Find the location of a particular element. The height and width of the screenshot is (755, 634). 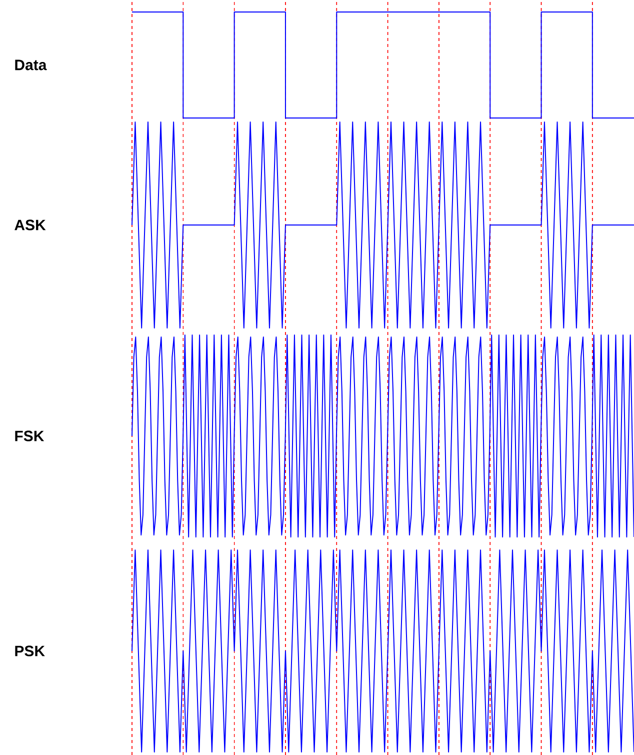

y-axis-title: ASK is located at coordinates (30, 225).